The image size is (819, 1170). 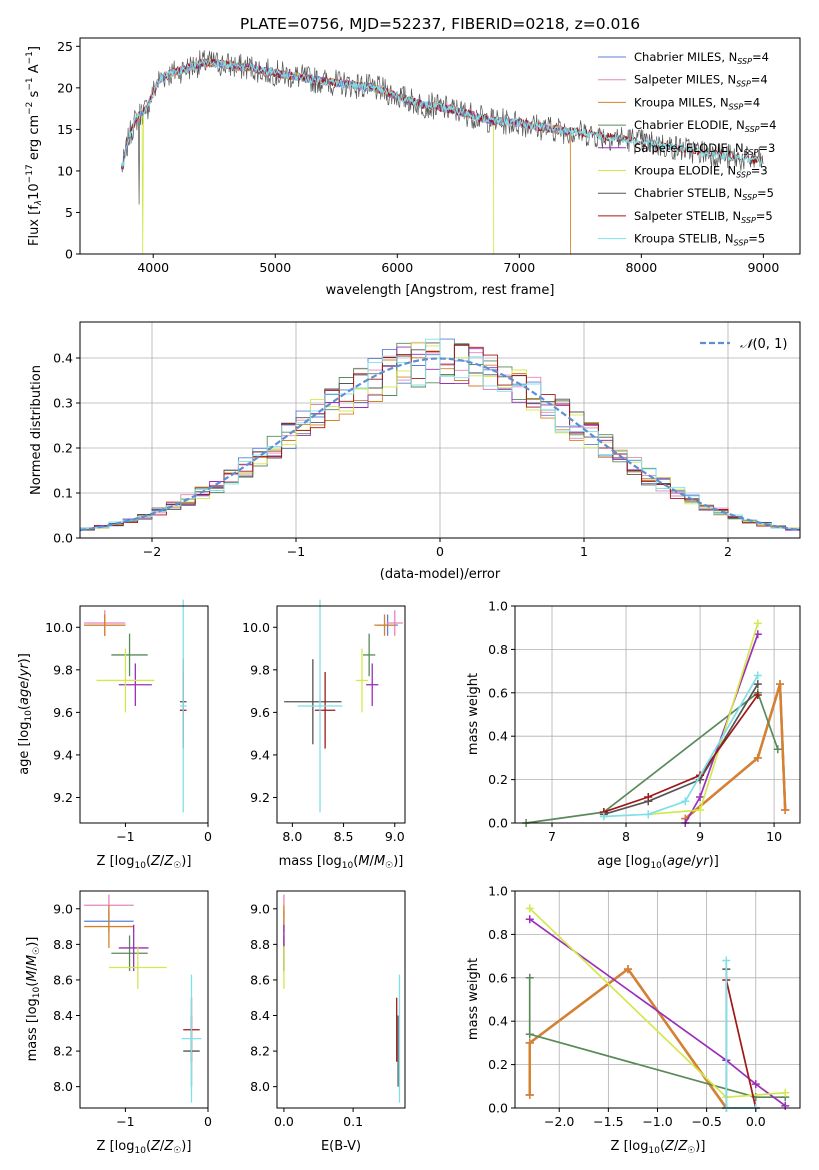 What do you see at coordinates (69, 212) in the screenshot?
I see `y-tick-label: 5` at bounding box center [69, 212].